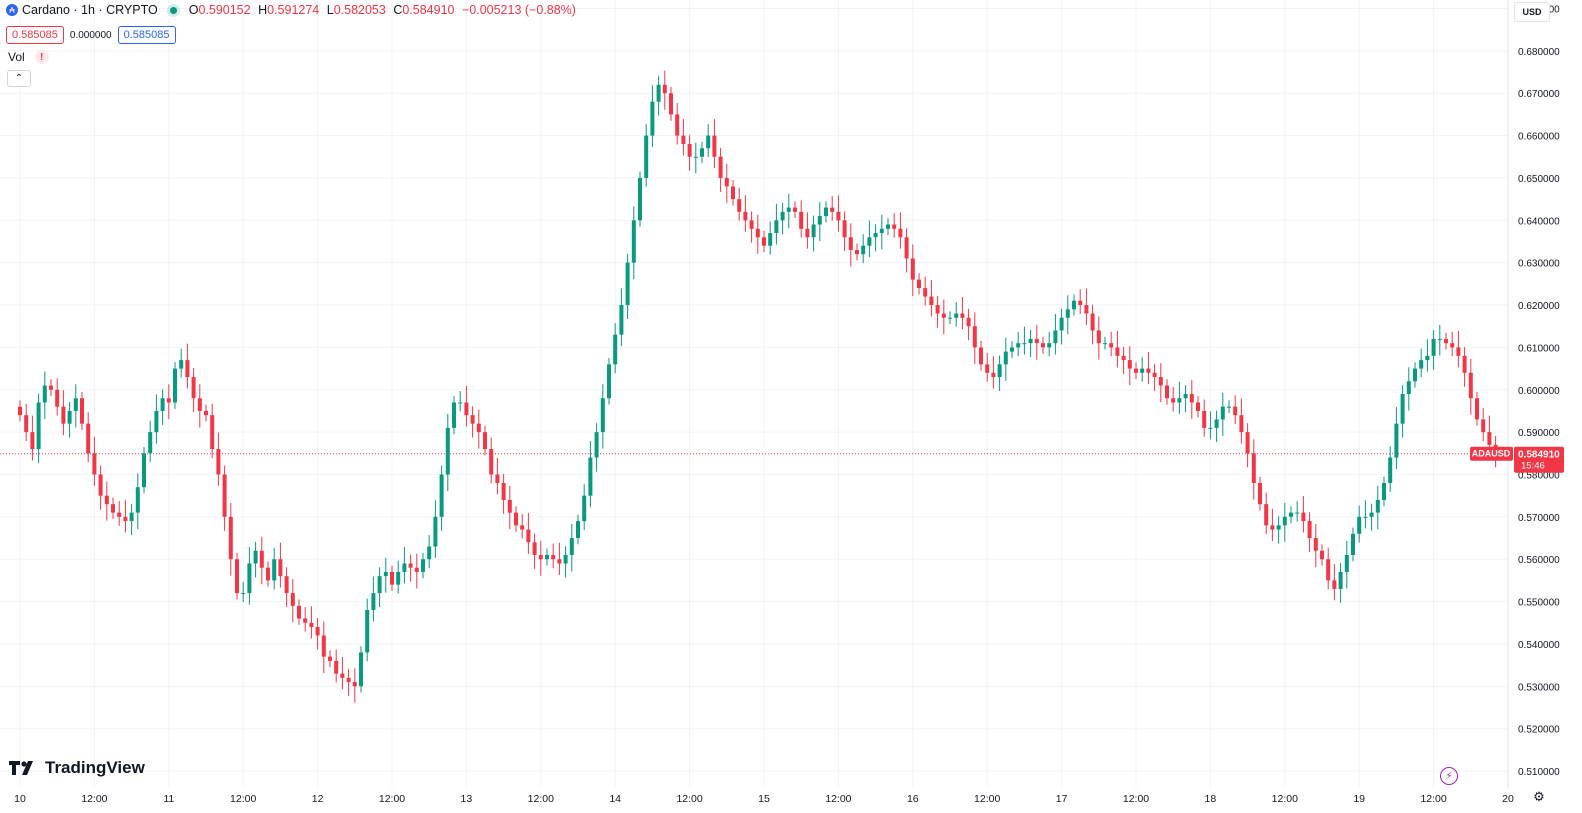 This screenshot has height=813, width=1582. Describe the element at coordinates (1211, 799) in the screenshot. I see `x-tick-label: 18` at that location.